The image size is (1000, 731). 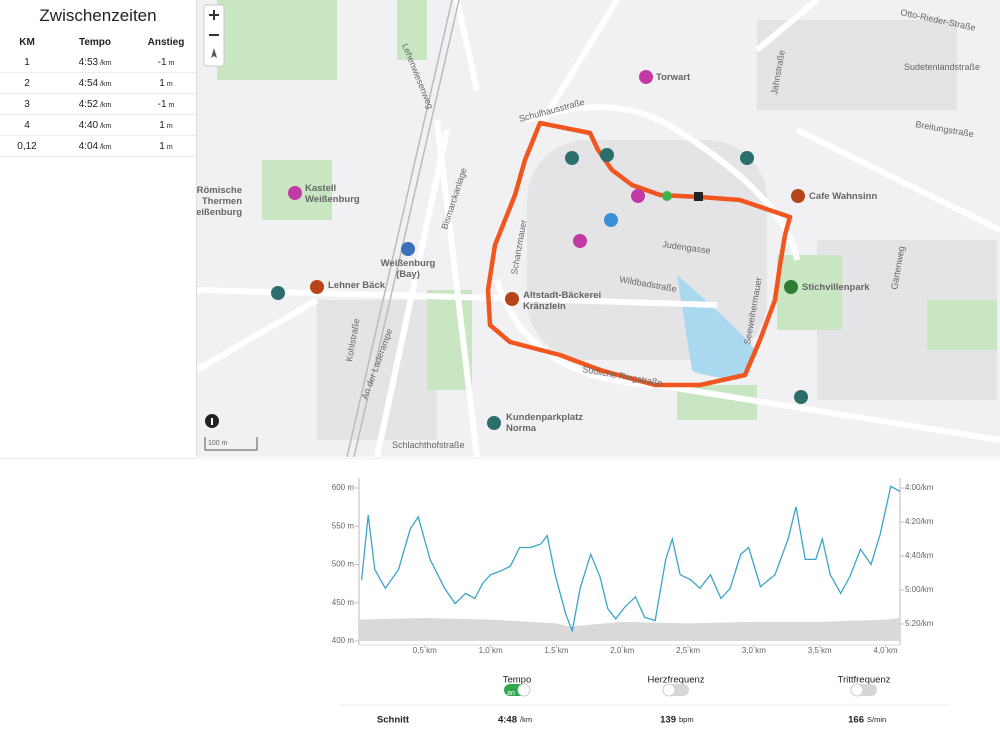 I want to click on split-km: 3, so click(x=27, y=104).